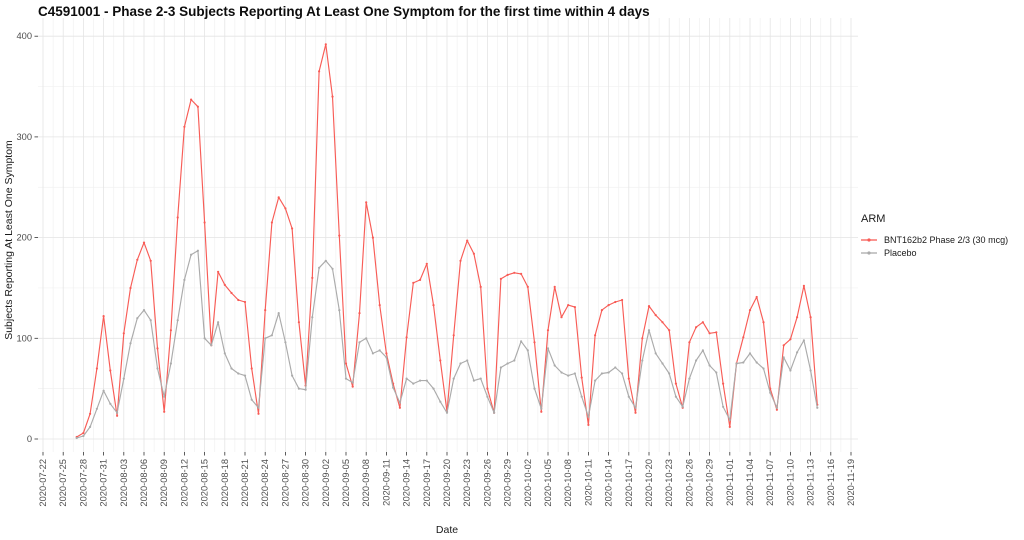 The image size is (1024, 540). What do you see at coordinates (869, 240) in the screenshot?
I see `legend-key-point-bnt162b2` at bounding box center [869, 240].